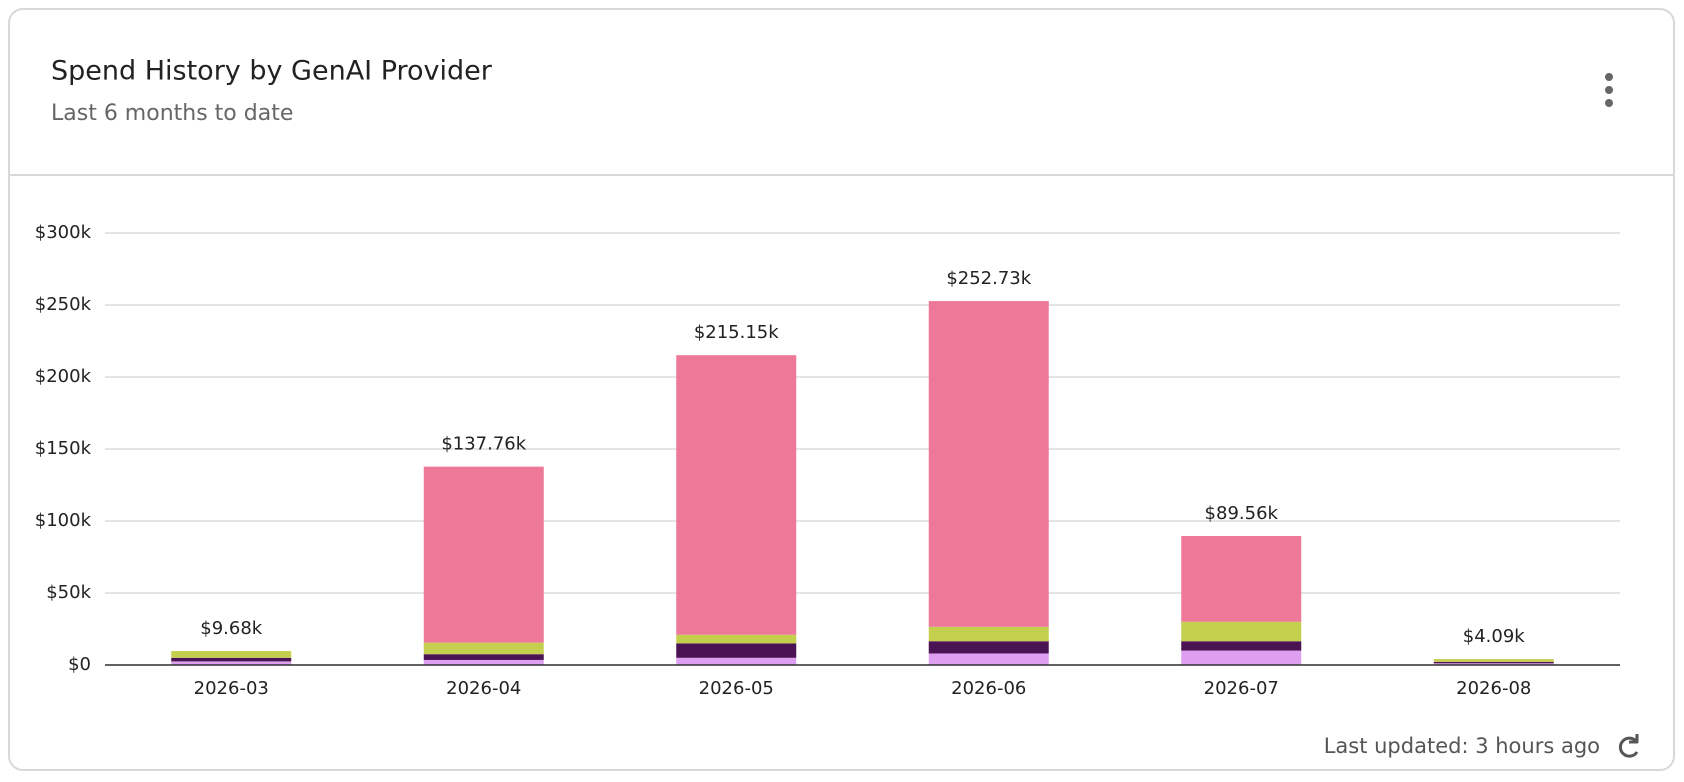 The height and width of the screenshot is (782, 1684). What do you see at coordinates (63, 376) in the screenshot?
I see `y-tick-label: $200k` at bounding box center [63, 376].